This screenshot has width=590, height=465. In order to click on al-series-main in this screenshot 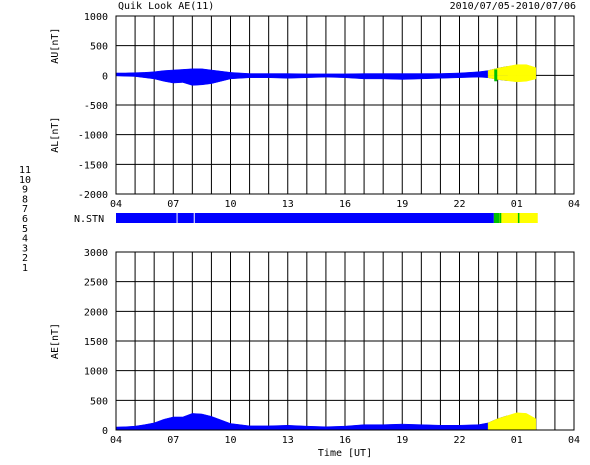, I will do `click(311, 80)`.